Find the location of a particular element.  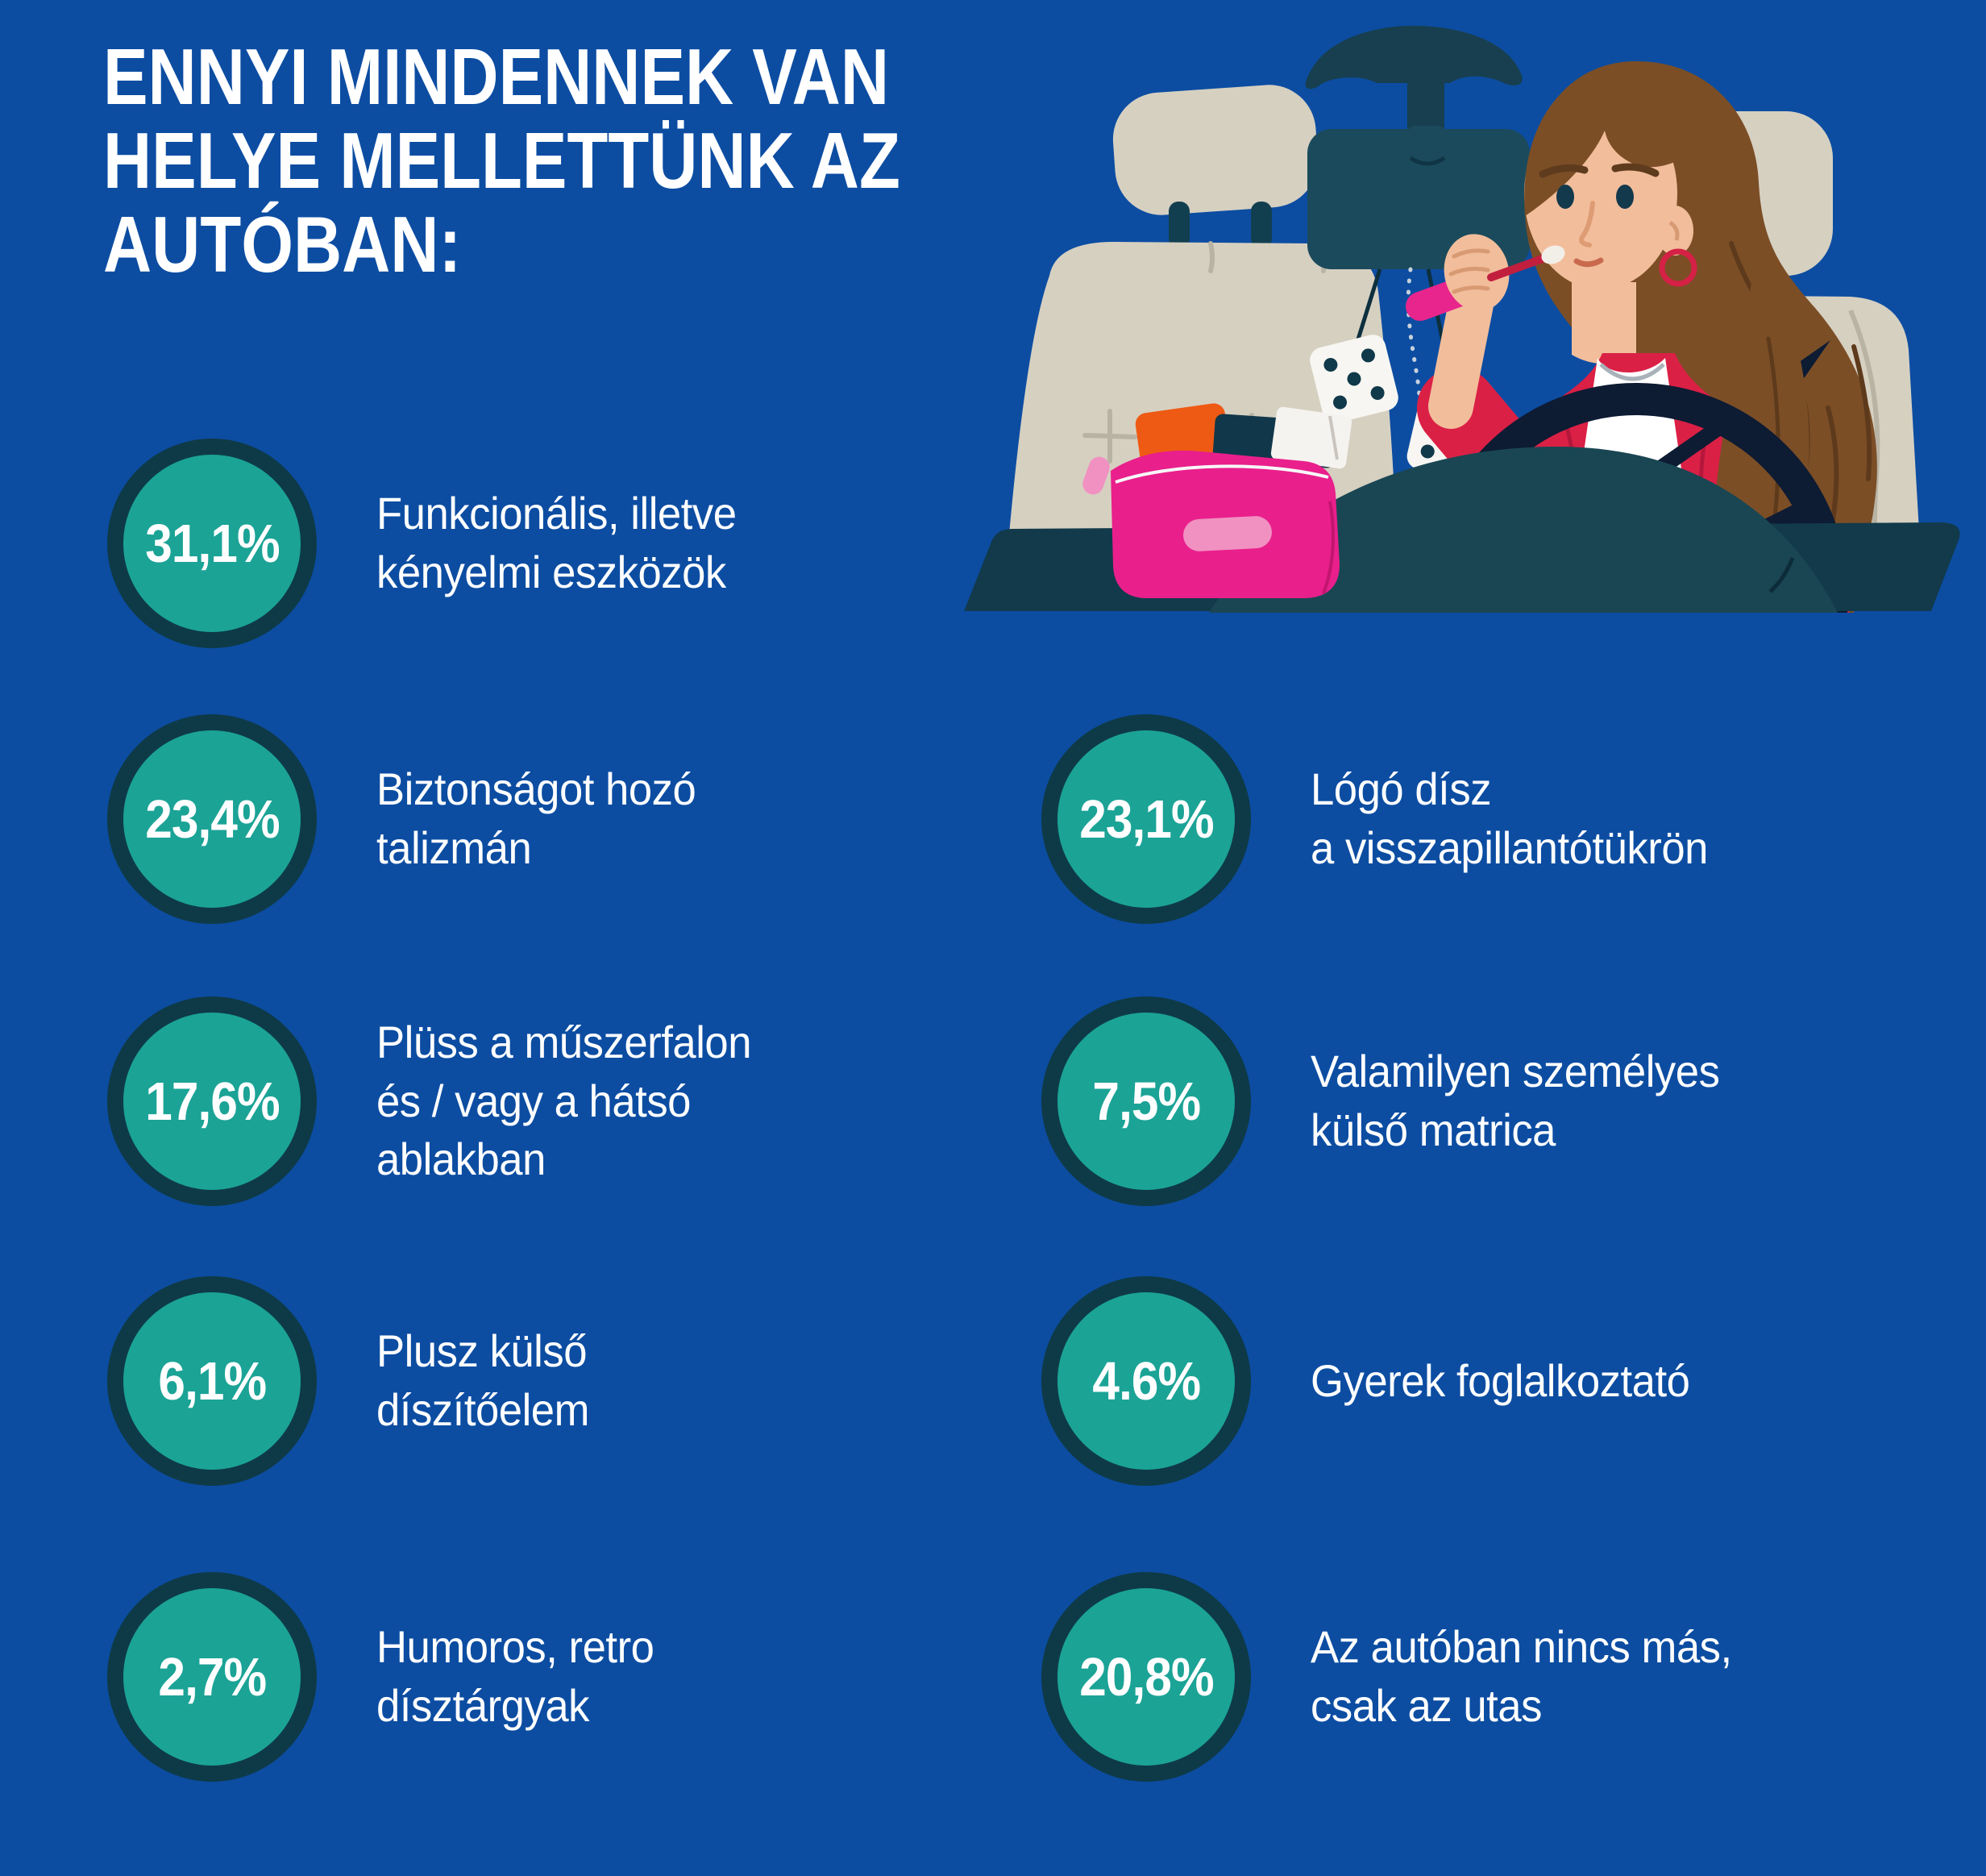

stat-value: 23,1% is located at coordinates (1146, 819).